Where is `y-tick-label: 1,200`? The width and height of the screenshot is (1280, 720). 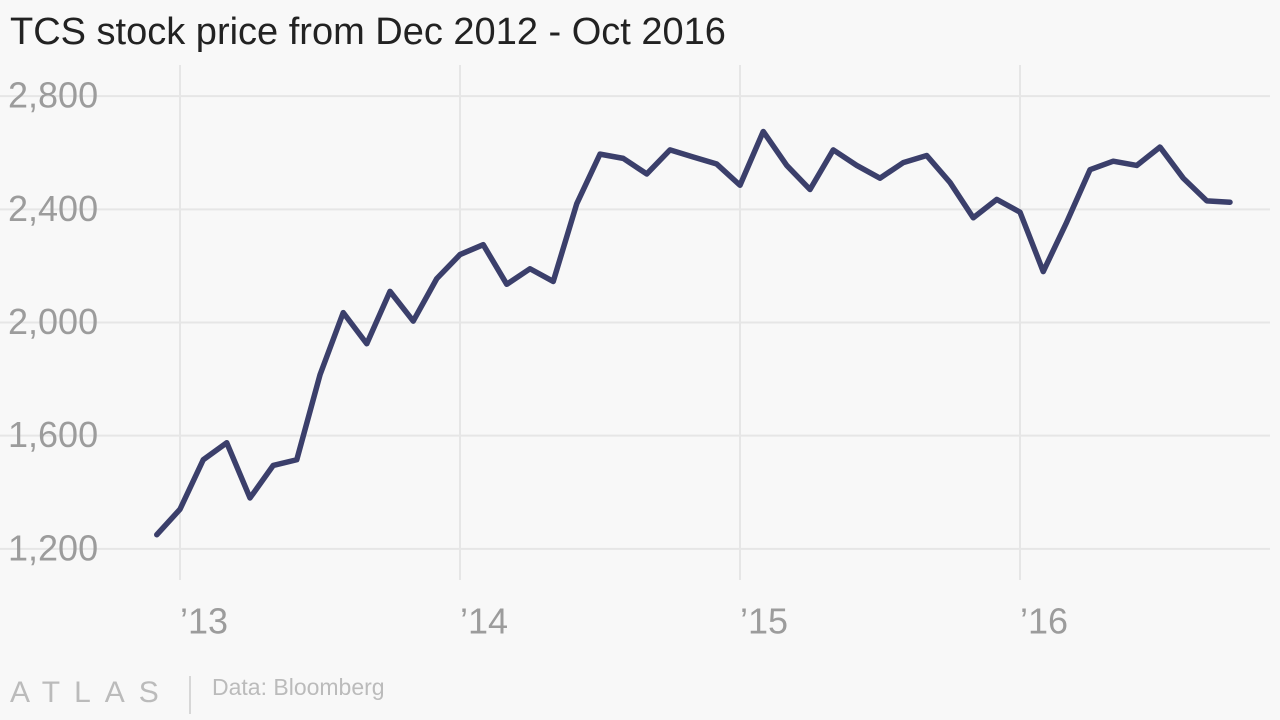 y-tick-label: 1,200 is located at coordinates (53, 547).